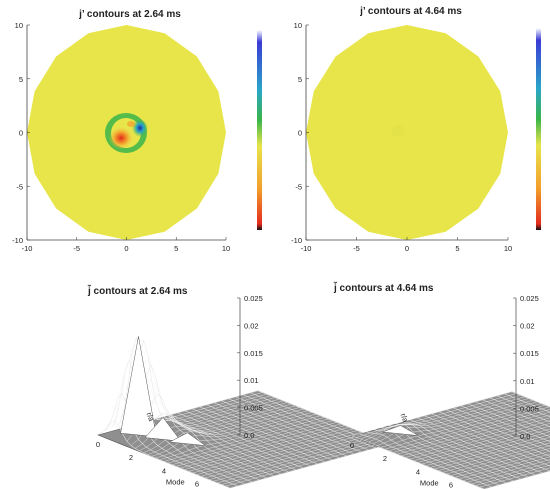  Describe the element at coordinates (197, 484) in the screenshot. I see `x-tick-label: 6` at that location.